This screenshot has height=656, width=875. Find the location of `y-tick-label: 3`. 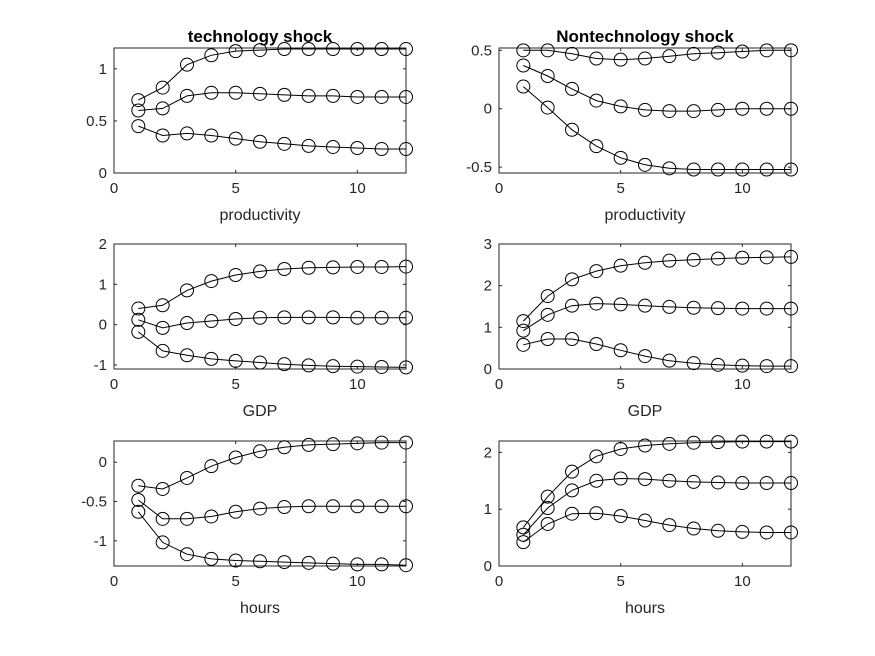

y-tick-label: 3 is located at coordinates (488, 244).